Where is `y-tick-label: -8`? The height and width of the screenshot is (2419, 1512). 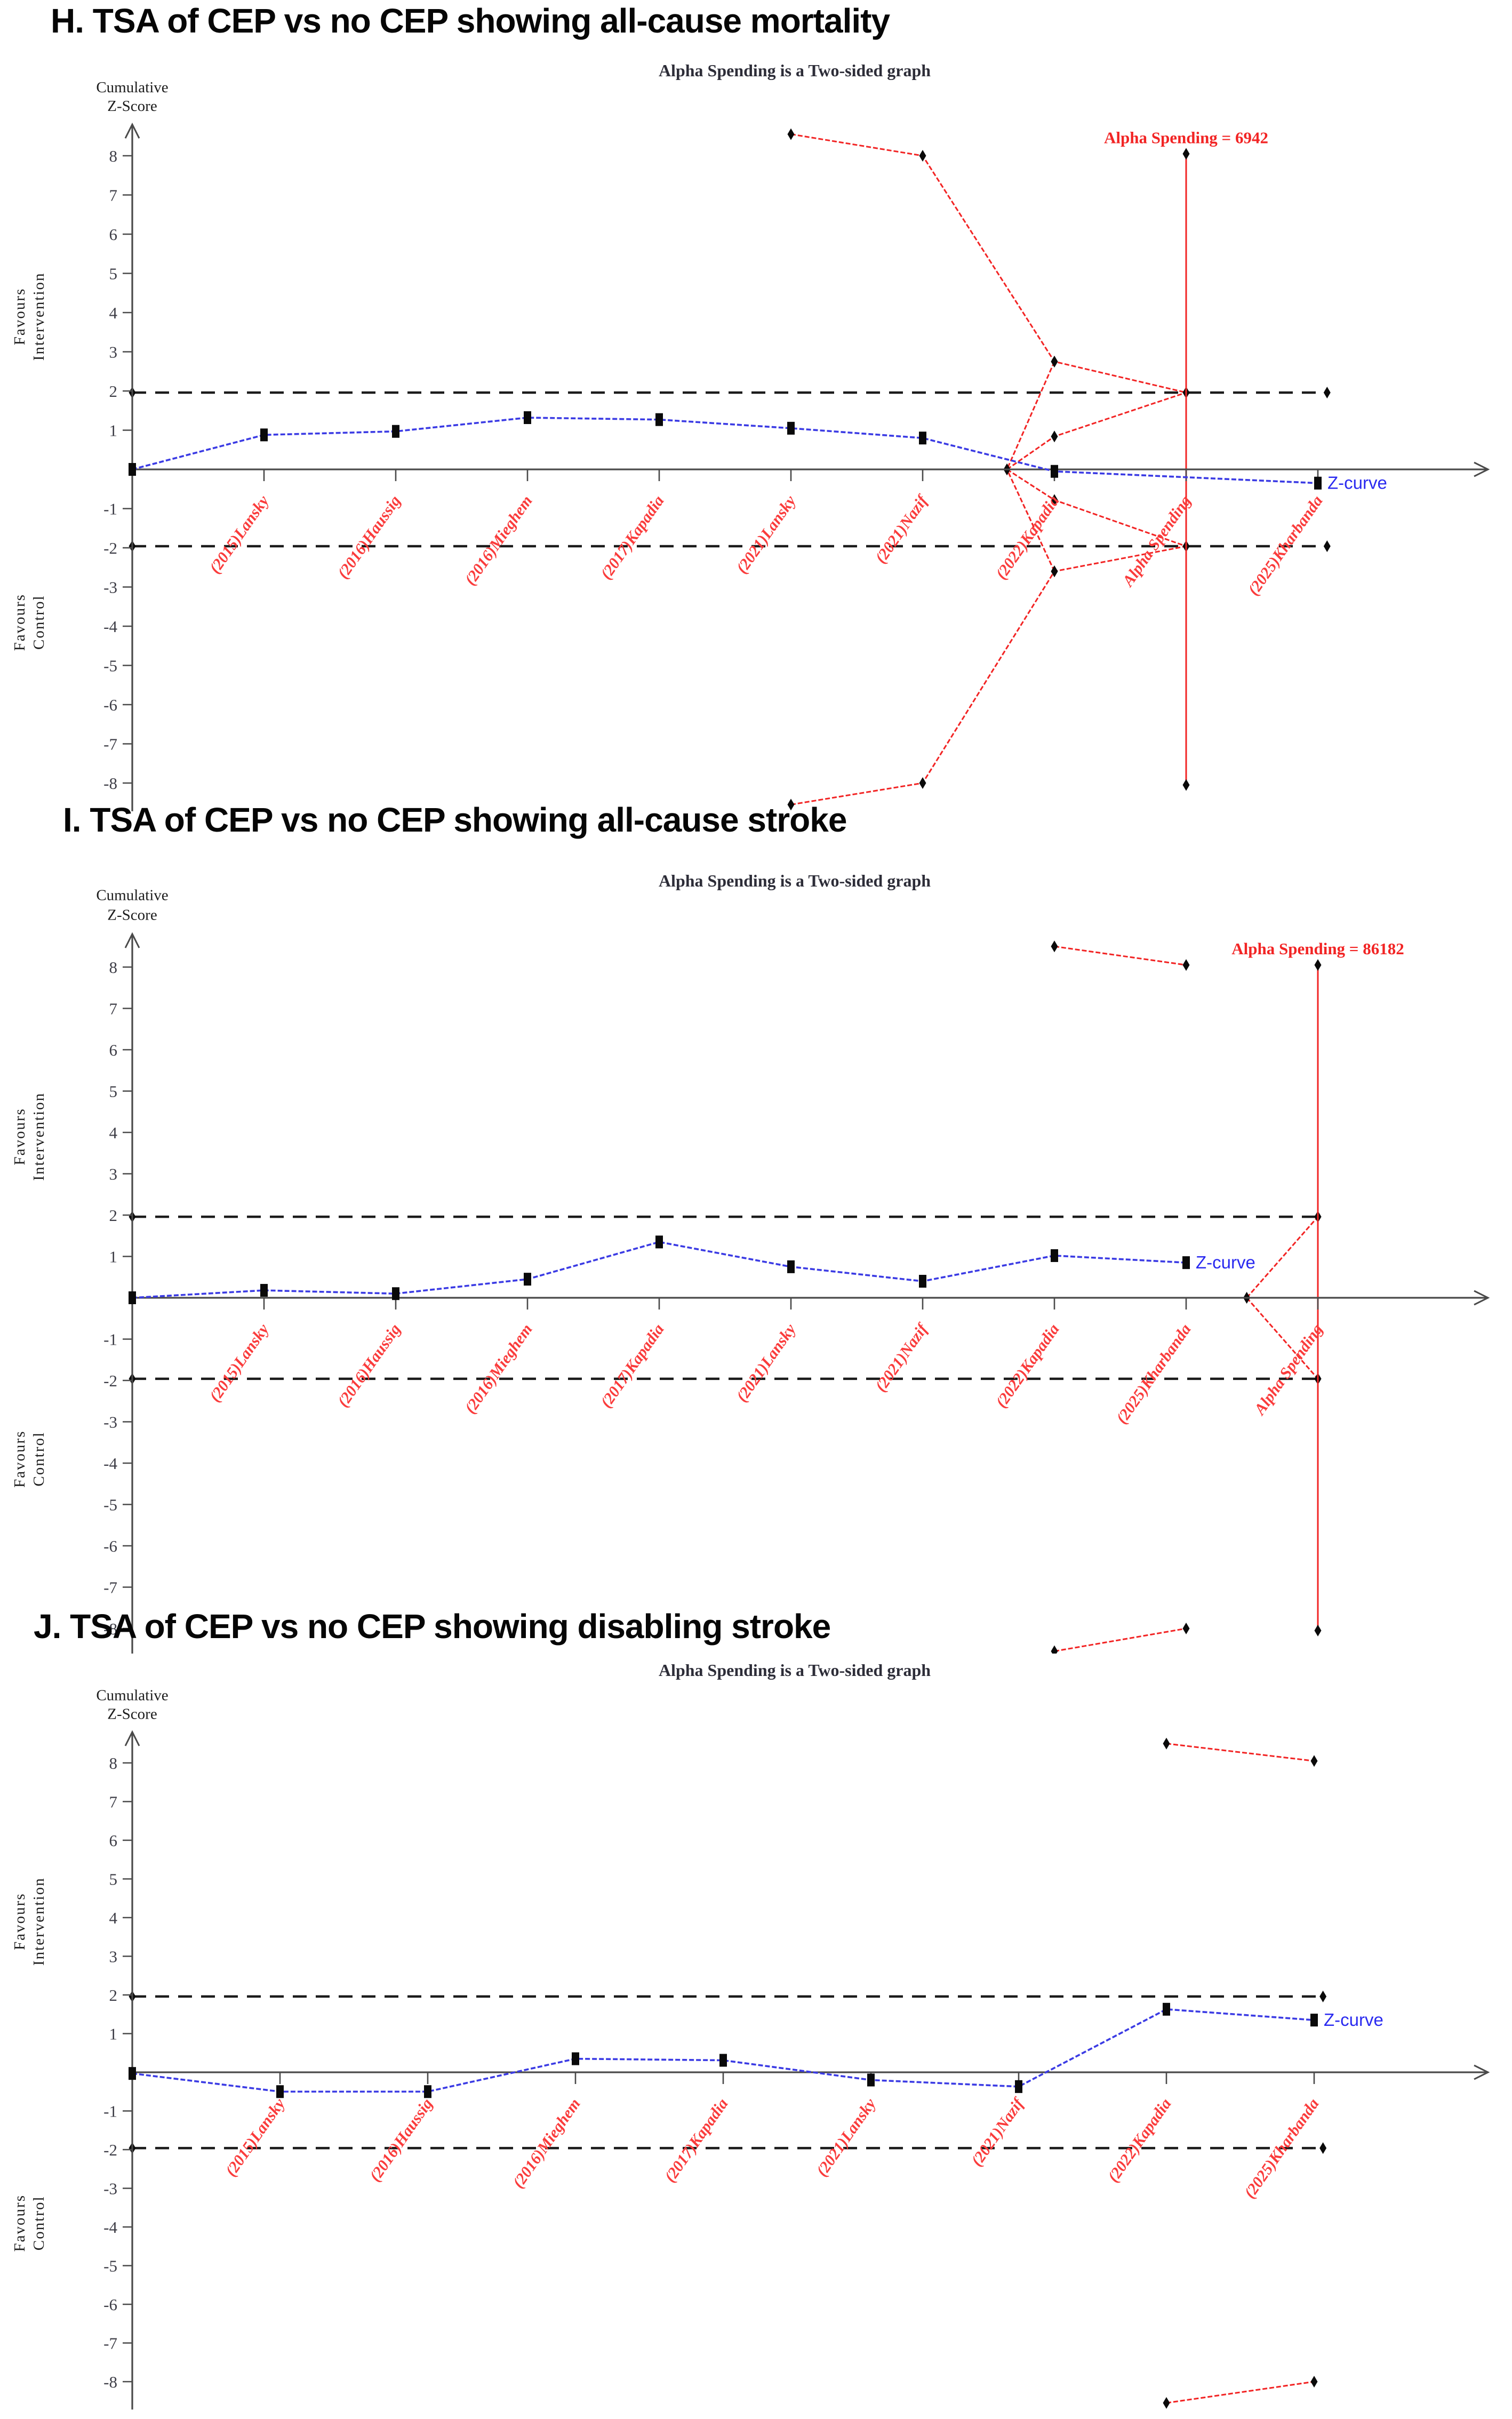 y-tick-label: -8 is located at coordinates (110, 2382).